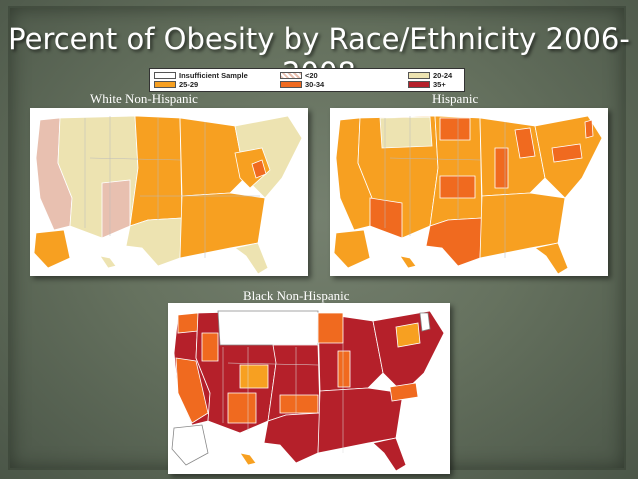 The height and width of the screenshot is (479, 638). I want to click on region-nc, so click(404, 392).